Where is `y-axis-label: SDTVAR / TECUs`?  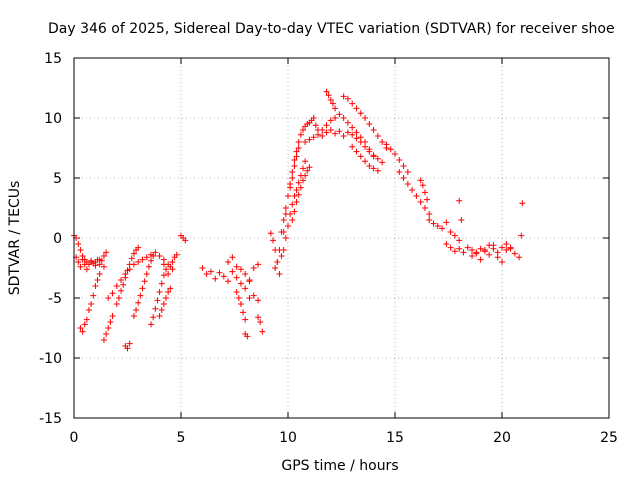
y-axis-label: SDTVAR / TECUs is located at coordinates (15, 238).